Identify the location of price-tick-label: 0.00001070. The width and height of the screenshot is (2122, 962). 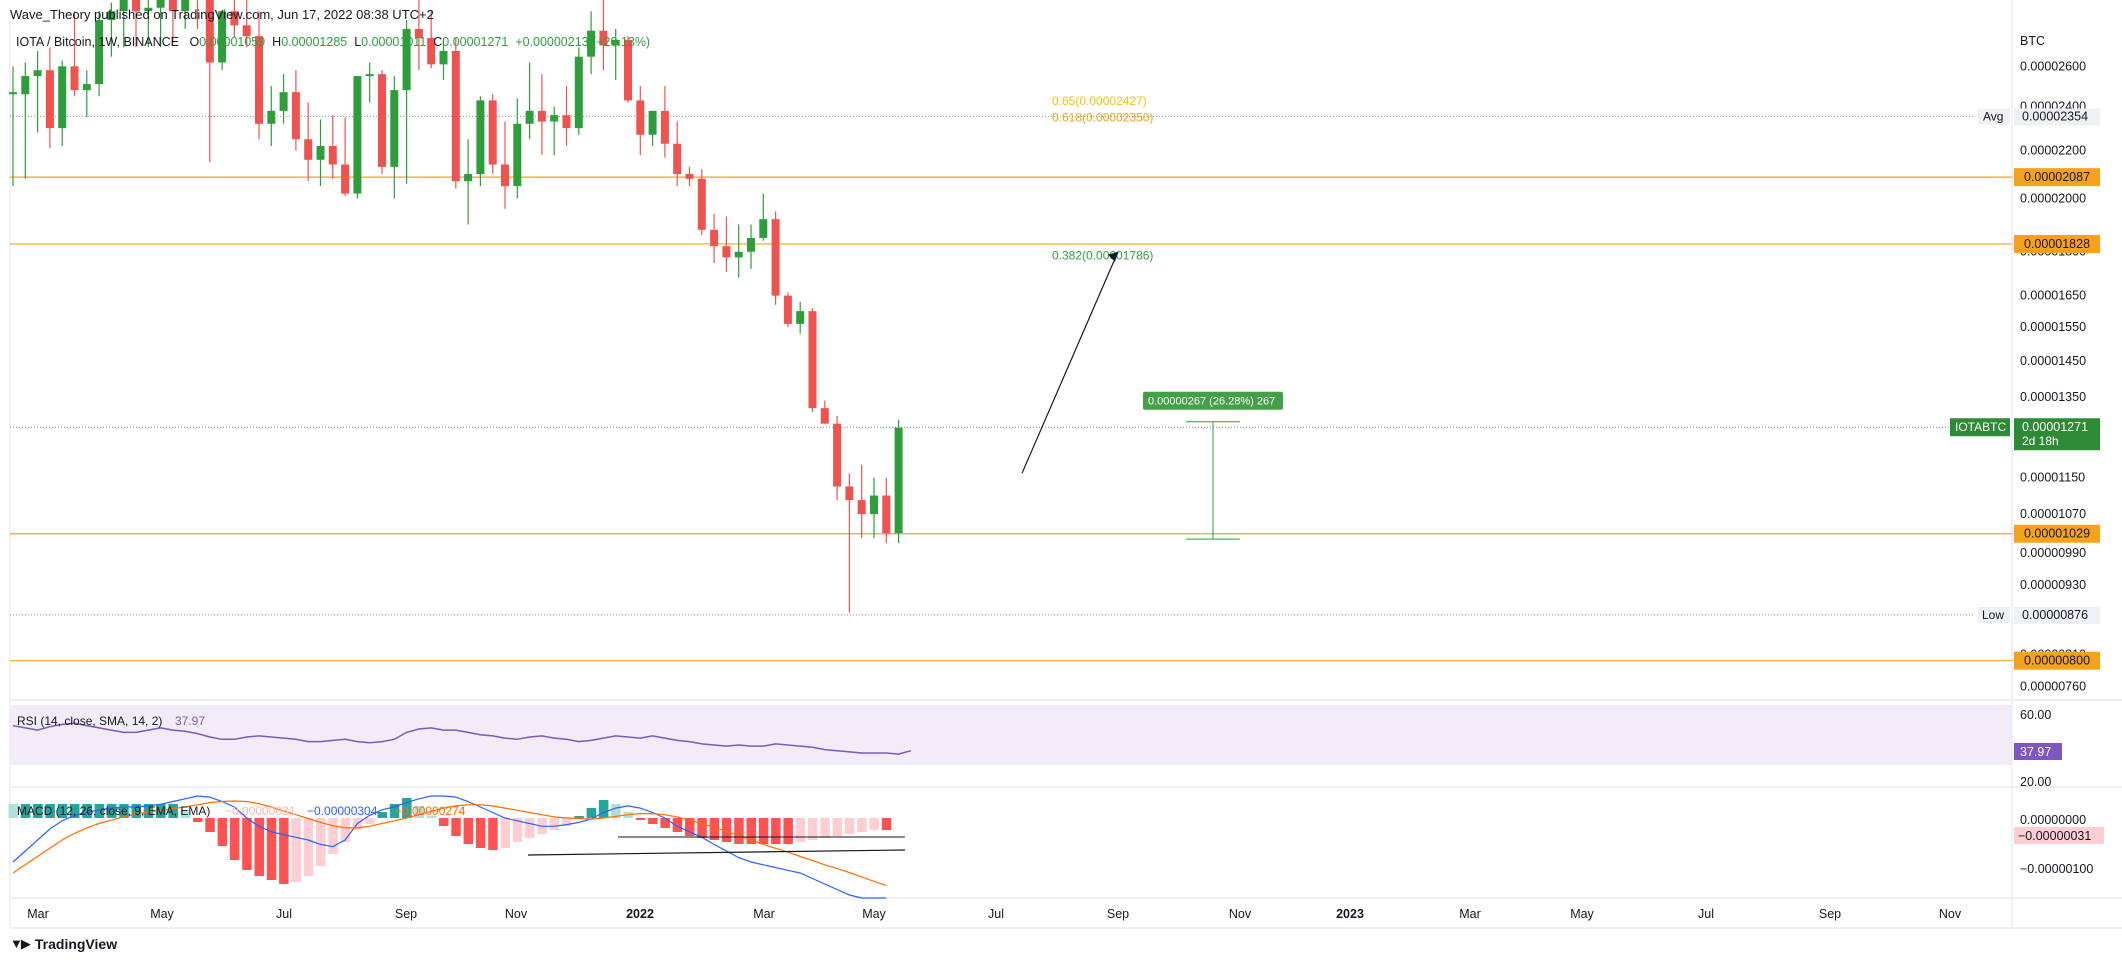
(2053, 514).